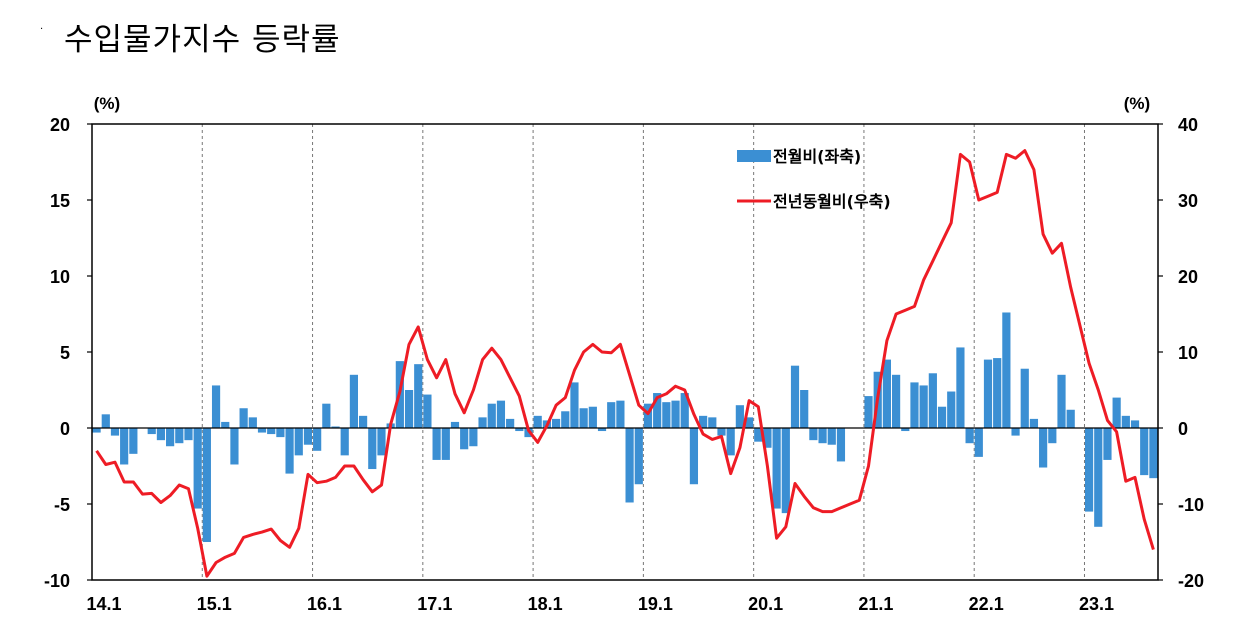  Describe the element at coordinates (62, 505) in the screenshot. I see `left-tick-label: -5` at that location.